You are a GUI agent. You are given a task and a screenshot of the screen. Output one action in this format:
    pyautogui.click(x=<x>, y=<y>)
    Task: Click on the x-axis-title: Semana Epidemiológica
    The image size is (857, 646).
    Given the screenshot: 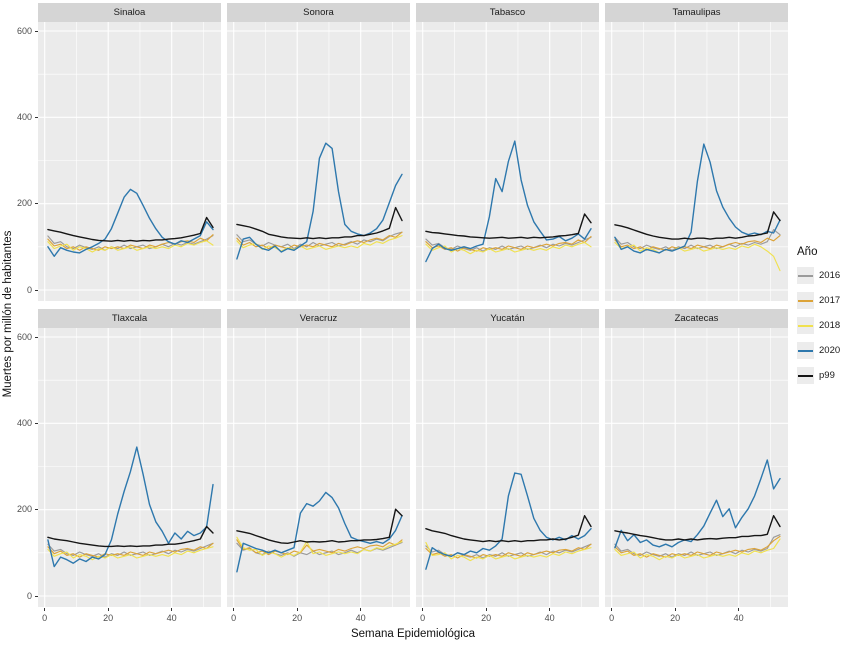 What is the action you would take?
    pyautogui.click(x=413, y=634)
    